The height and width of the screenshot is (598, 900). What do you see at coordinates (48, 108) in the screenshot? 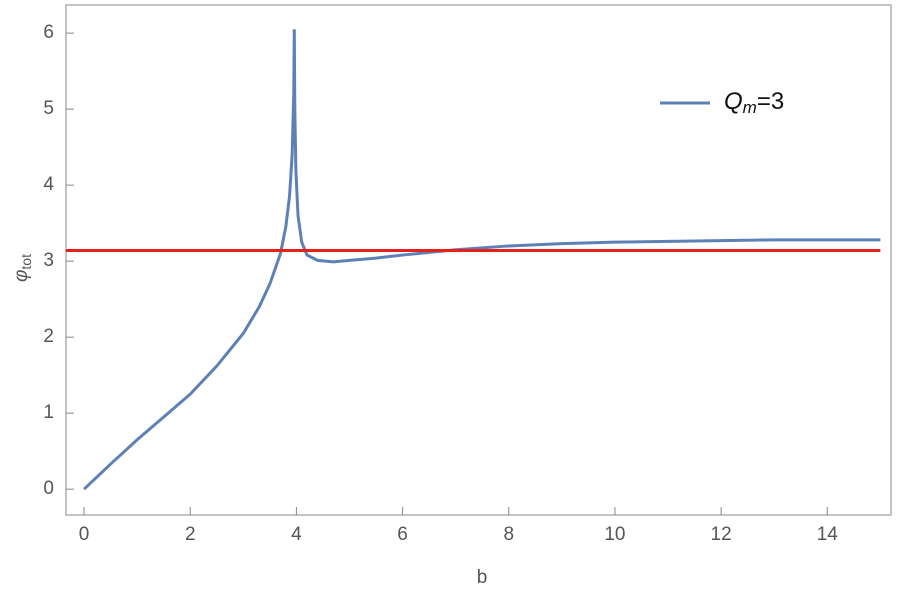
I see `y-tick-label: 5` at bounding box center [48, 108].